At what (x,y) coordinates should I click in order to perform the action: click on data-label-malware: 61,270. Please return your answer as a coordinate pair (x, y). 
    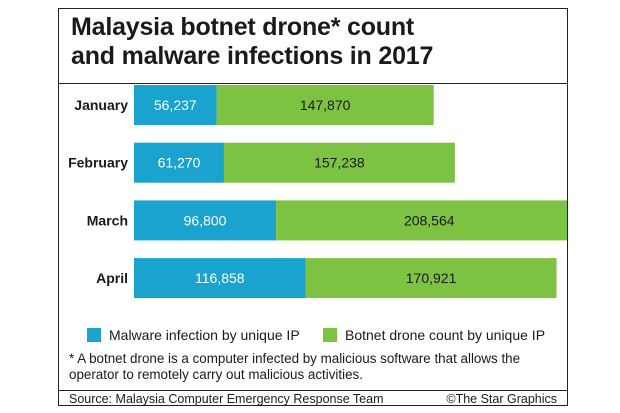
    Looking at the image, I should click on (179, 163).